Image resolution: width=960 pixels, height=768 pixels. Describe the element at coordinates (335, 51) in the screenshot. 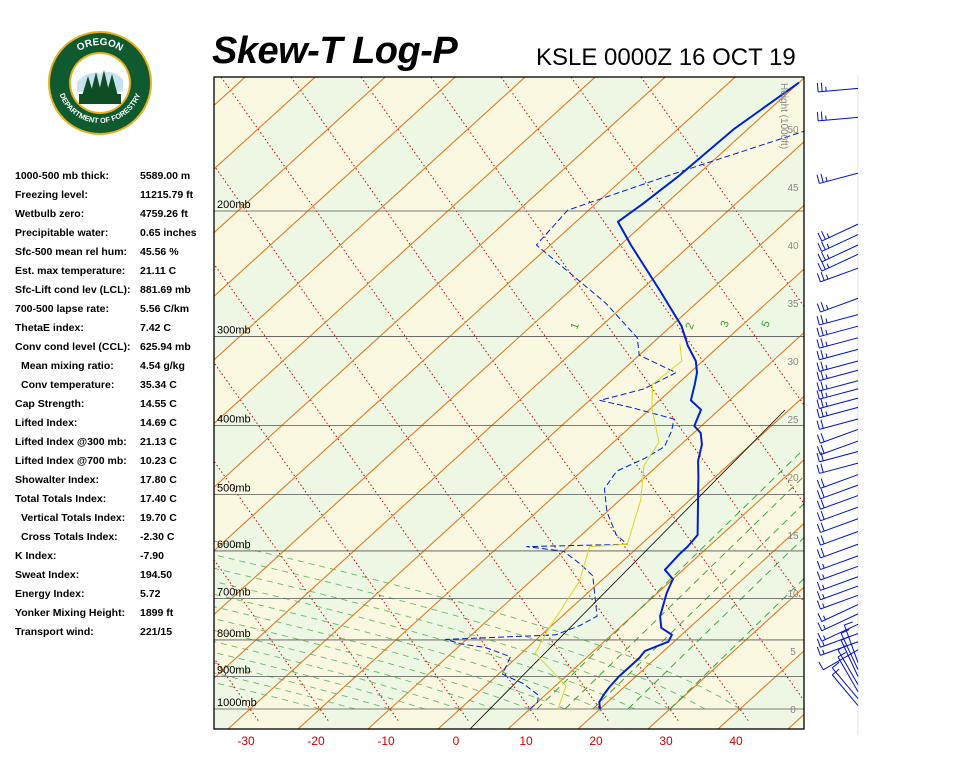

I see `chart-title: Skew-T Log-P` at that location.